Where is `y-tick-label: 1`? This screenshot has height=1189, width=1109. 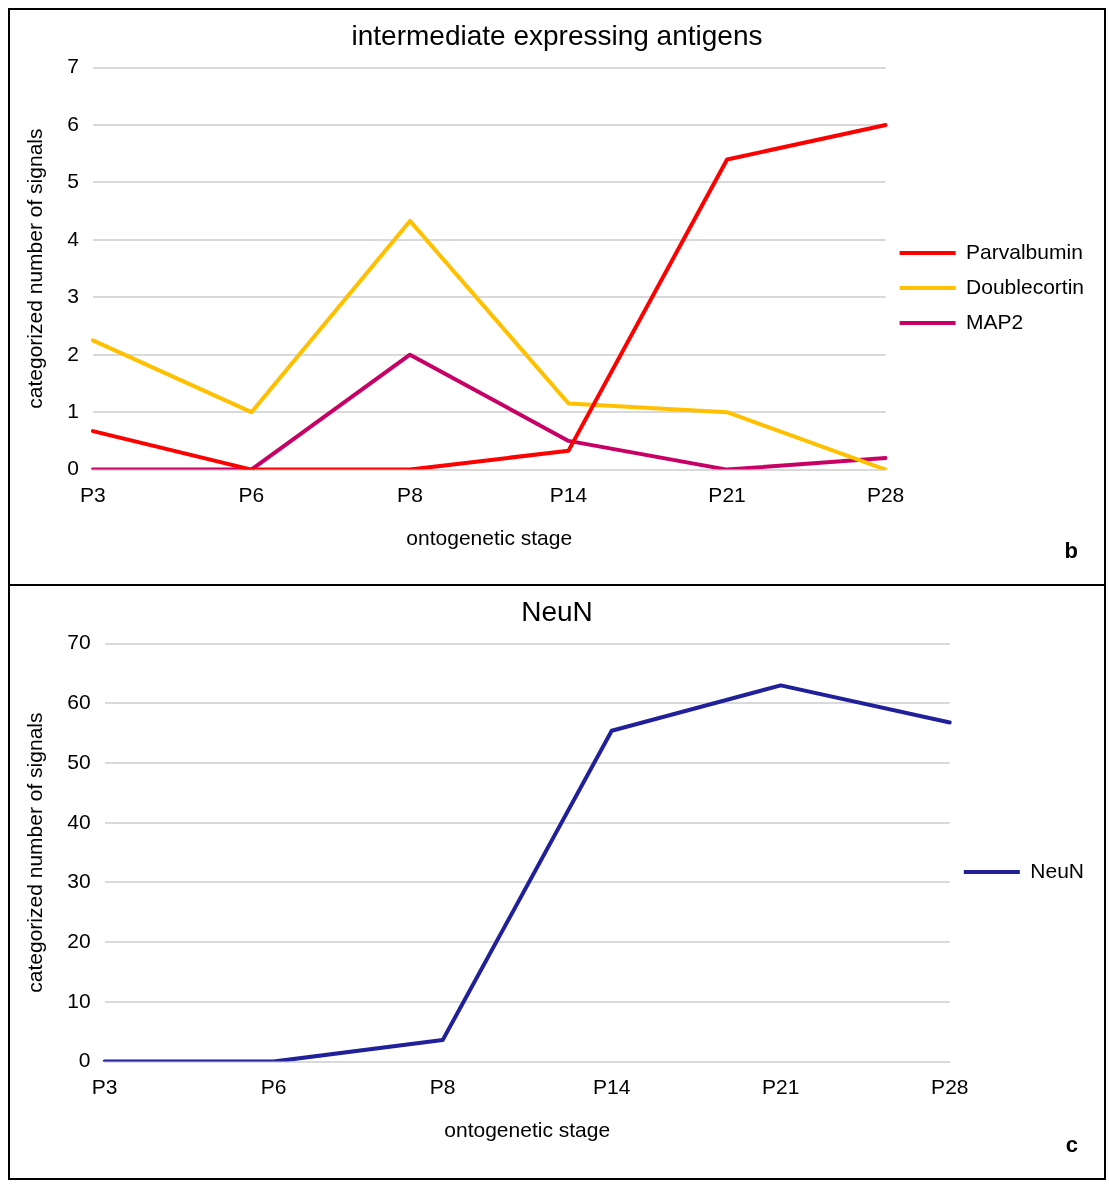 y-tick-label: 1 is located at coordinates (73, 410).